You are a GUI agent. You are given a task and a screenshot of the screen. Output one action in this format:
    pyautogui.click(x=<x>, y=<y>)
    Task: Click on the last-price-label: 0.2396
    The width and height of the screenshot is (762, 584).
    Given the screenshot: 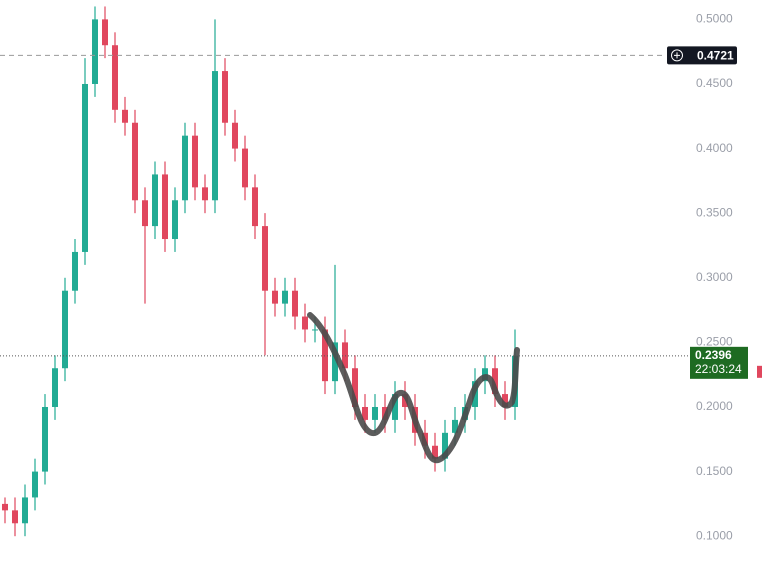 What is the action you would take?
    pyautogui.click(x=713, y=355)
    